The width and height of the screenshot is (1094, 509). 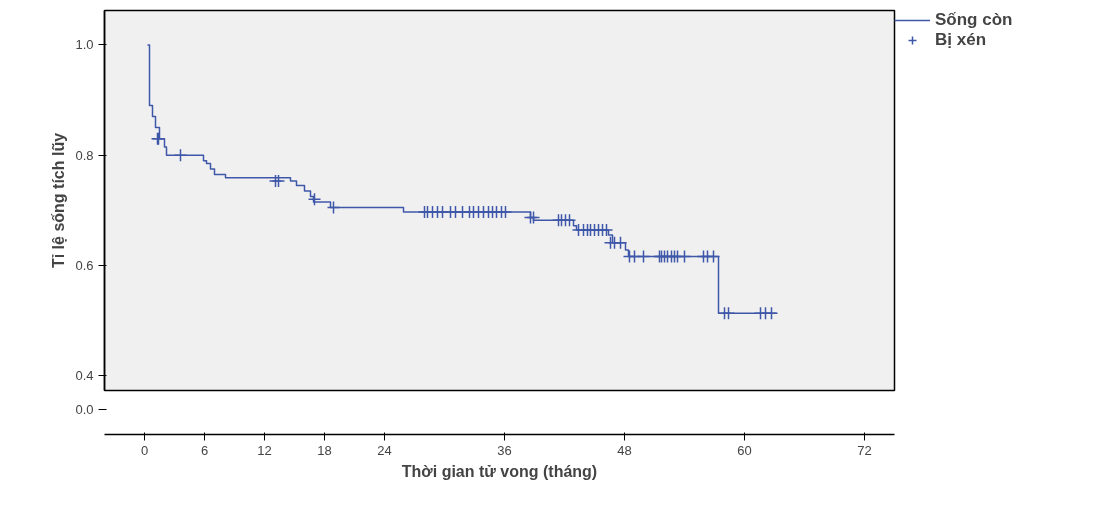 I want to click on y-tick-label: 0.4, so click(x=84, y=376).